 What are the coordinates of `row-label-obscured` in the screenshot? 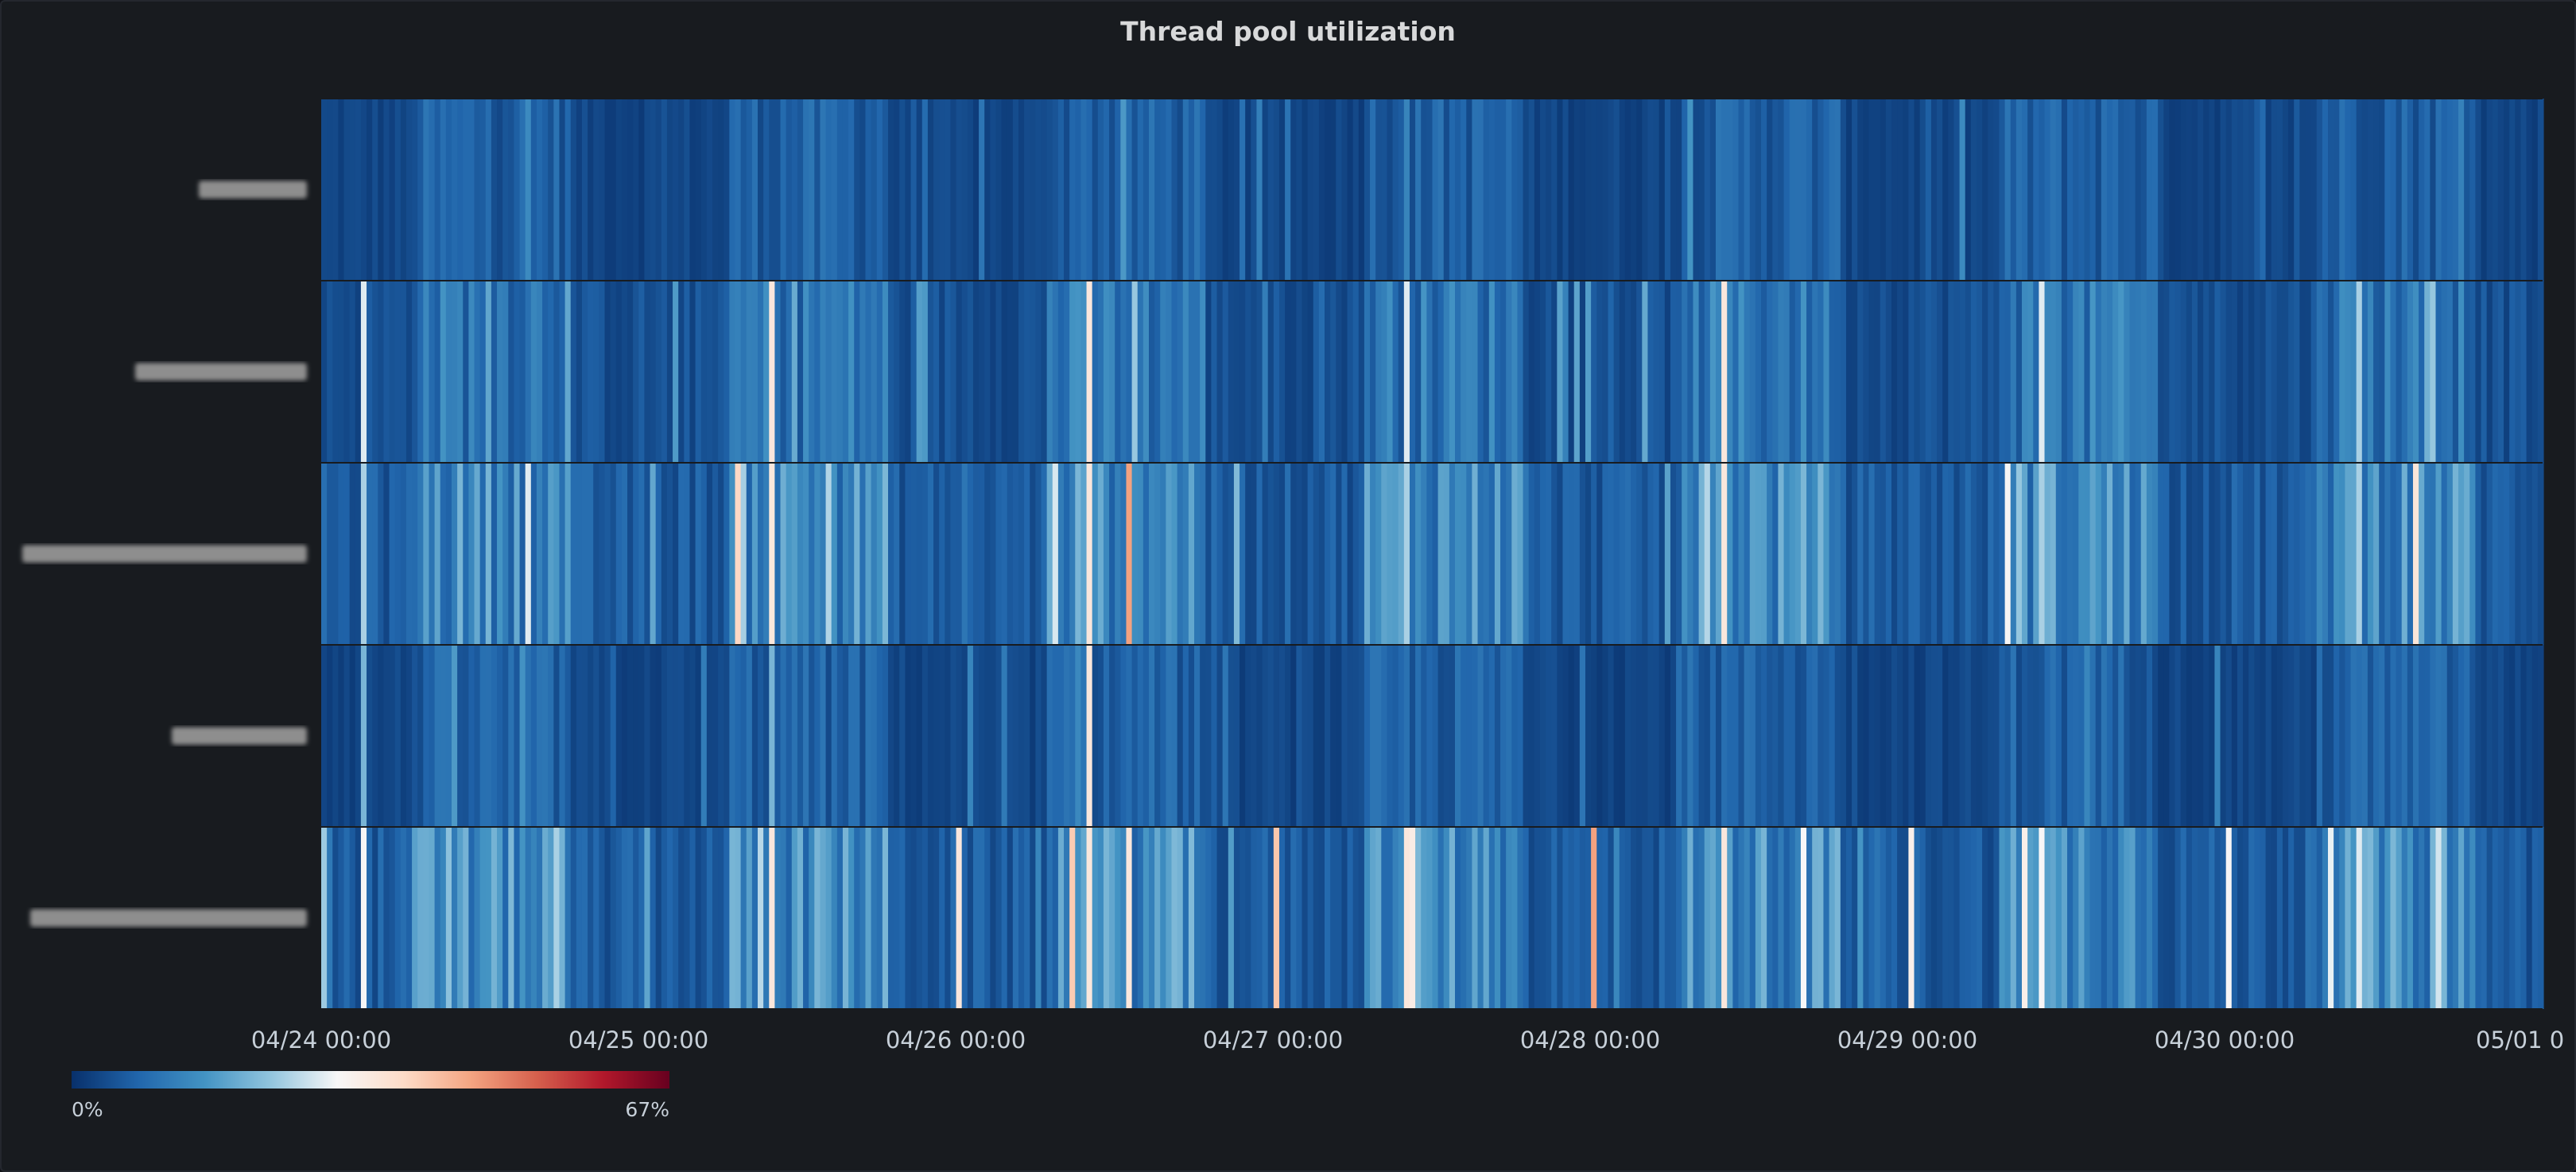 It's located at (240, 736).